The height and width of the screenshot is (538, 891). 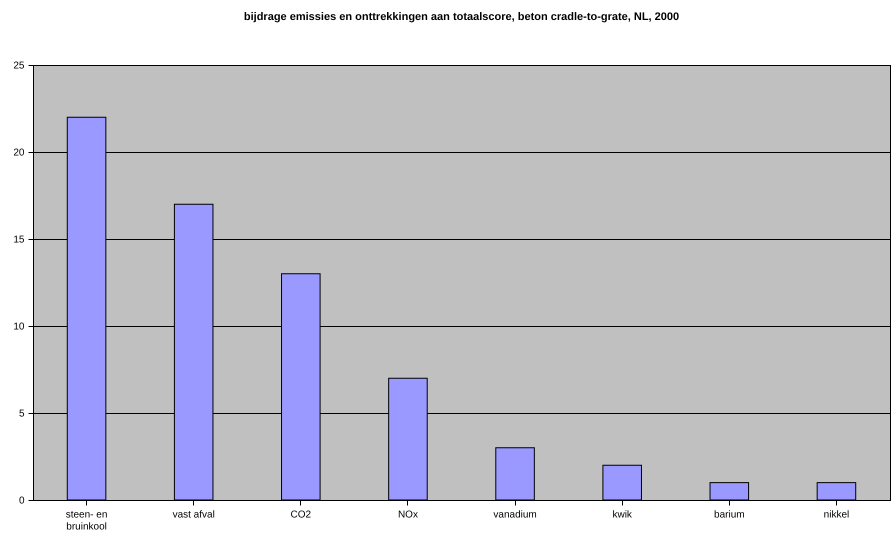 I want to click on x-tick-label: nikkel, so click(x=837, y=515).